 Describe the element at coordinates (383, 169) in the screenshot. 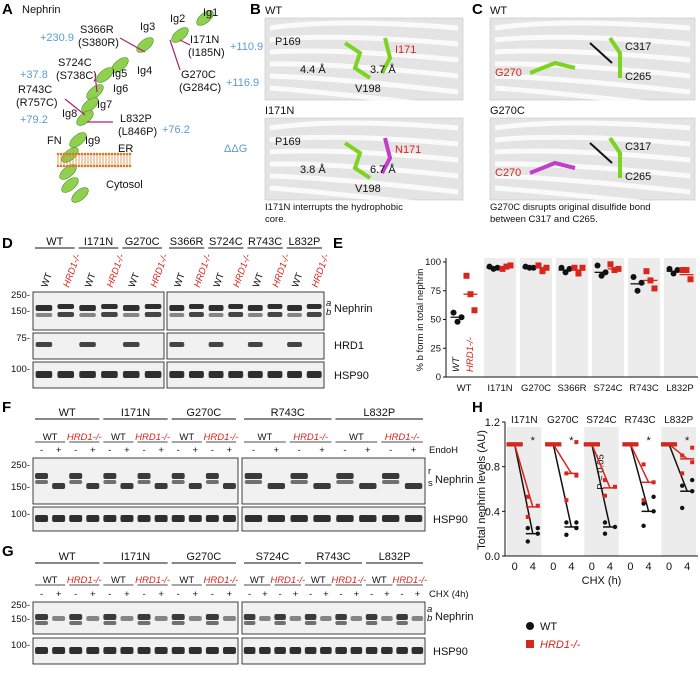

I see `distance-label: 6.7 Å` at that location.